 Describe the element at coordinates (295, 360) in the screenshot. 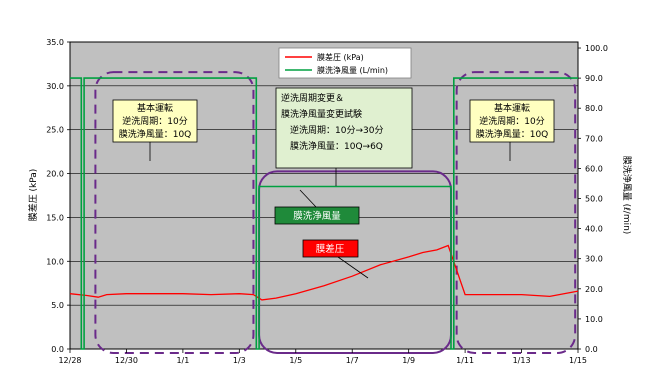

I see `x-tick-label: 1/5` at that location.